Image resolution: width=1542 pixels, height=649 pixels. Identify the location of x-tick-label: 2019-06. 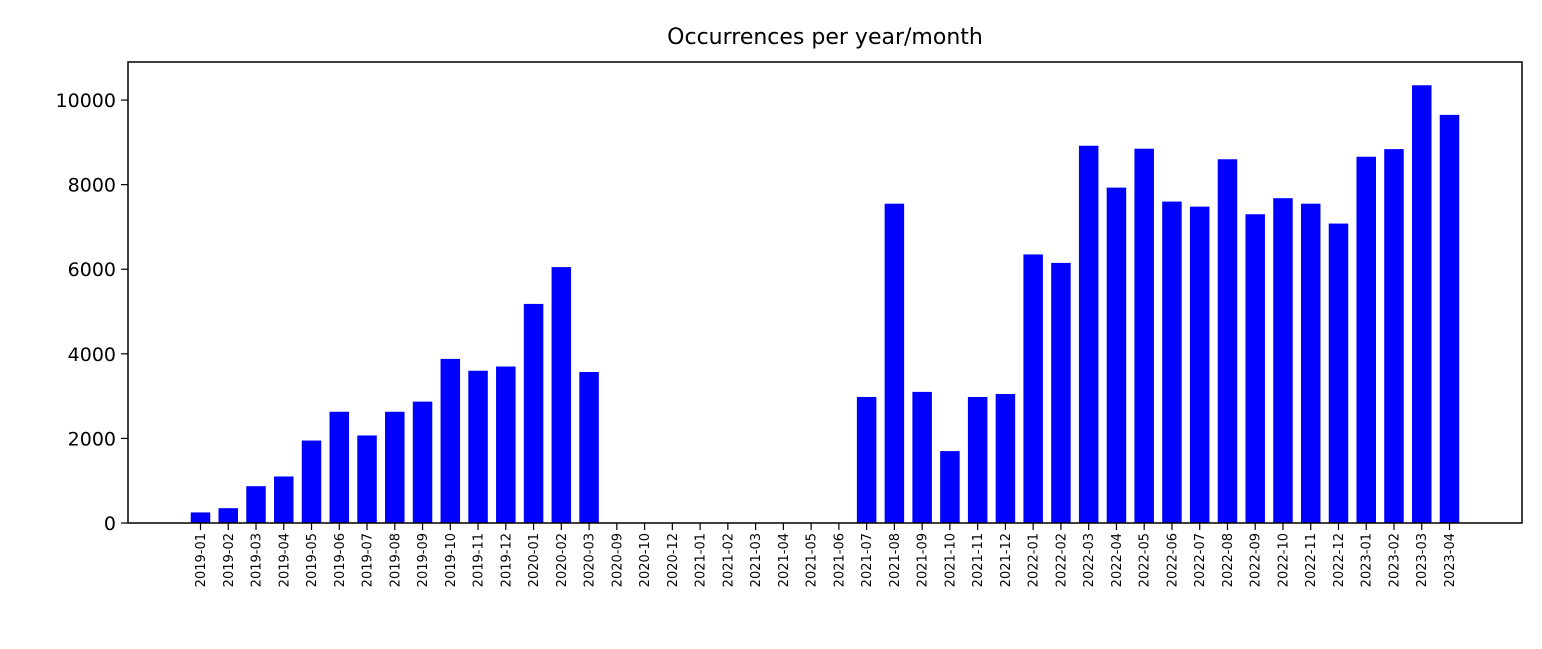
(340, 560).